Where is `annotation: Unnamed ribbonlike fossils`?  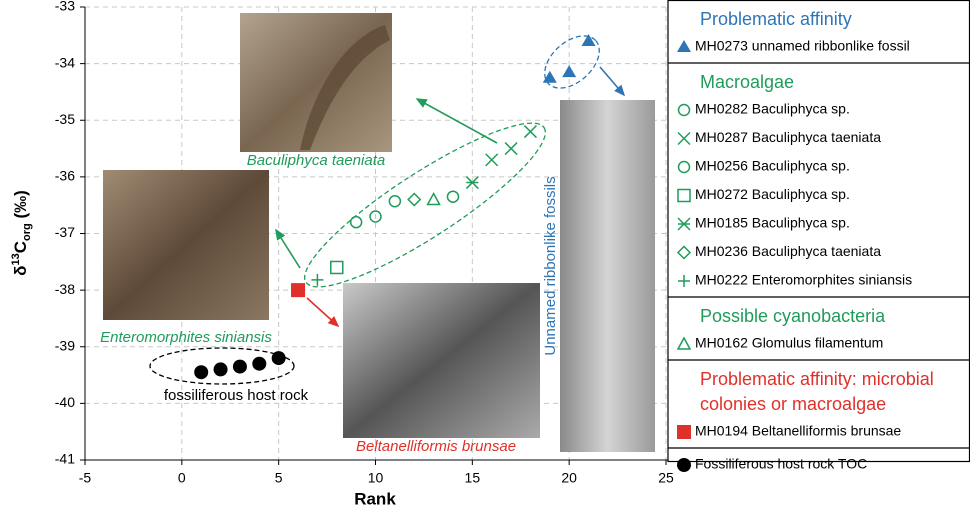 annotation: Unnamed ribbonlike fossils is located at coordinates (550, 265).